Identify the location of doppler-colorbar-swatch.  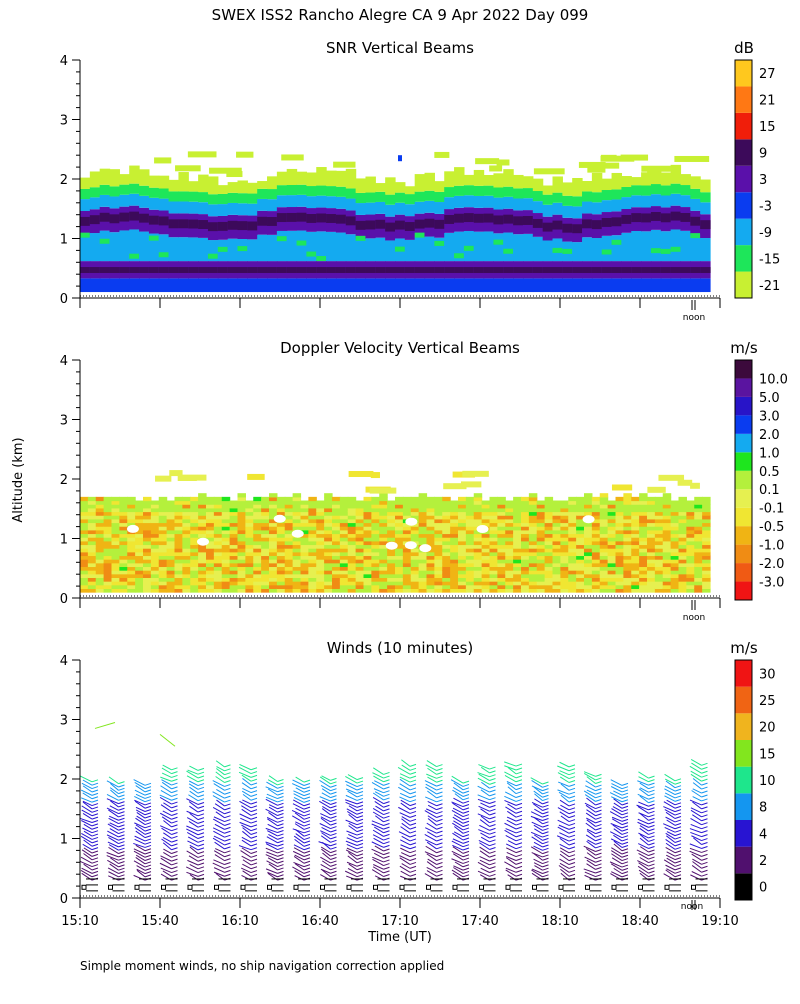
(743, 424).